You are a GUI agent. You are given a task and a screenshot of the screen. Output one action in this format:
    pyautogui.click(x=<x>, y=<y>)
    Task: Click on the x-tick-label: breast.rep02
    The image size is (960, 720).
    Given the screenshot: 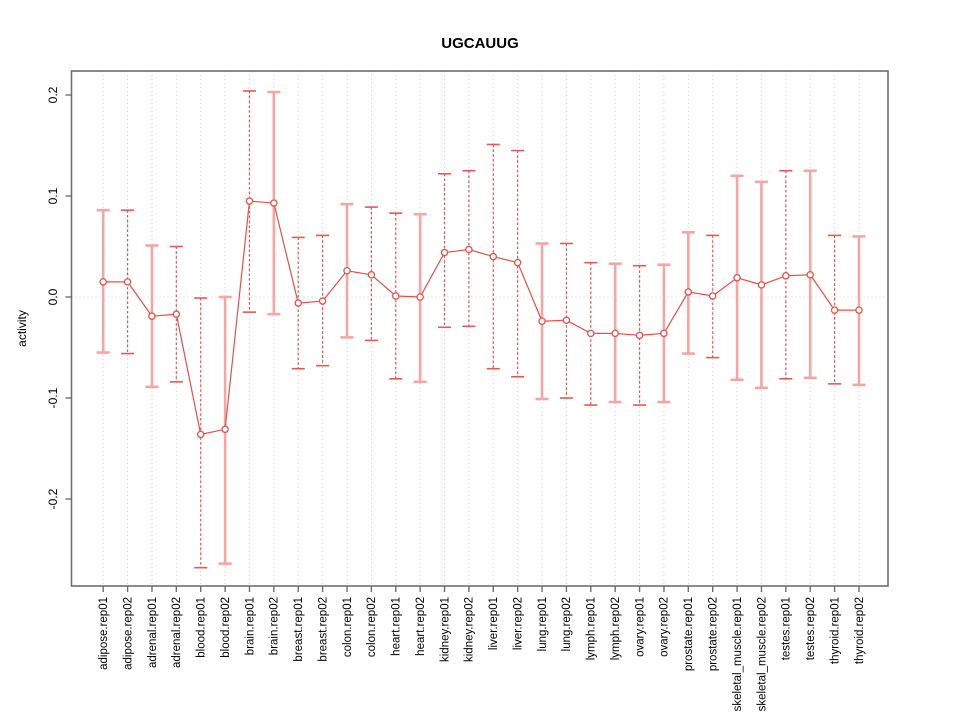 What is the action you would take?
    pyautogui.click(x=323, y=629)
    